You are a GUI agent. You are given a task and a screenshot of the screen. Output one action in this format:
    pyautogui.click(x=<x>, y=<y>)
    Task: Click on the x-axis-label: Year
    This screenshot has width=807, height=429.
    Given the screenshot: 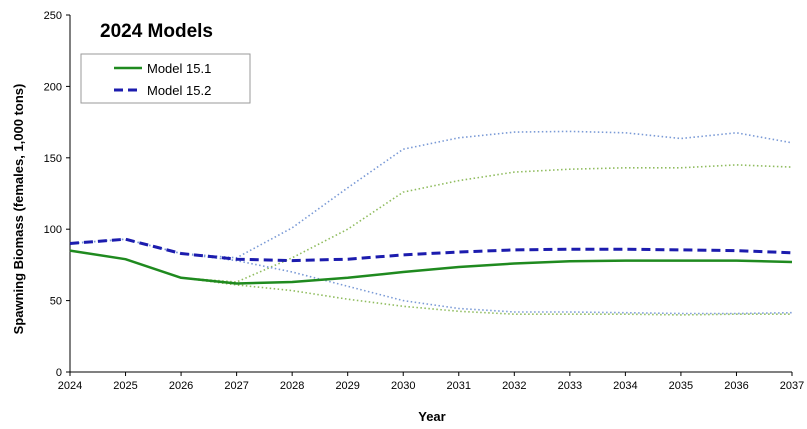 What is the action you would take?
    pyautogui.click(x=431, y=416)
    